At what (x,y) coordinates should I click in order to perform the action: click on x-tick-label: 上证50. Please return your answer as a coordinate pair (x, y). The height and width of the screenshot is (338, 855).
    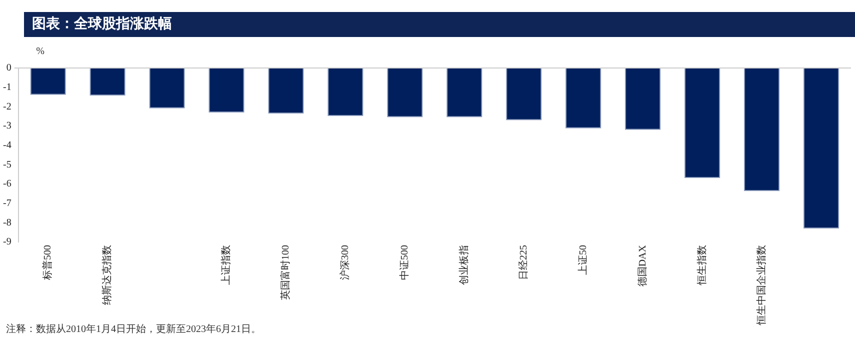
    Looking at the image, I should click on (582, 260).